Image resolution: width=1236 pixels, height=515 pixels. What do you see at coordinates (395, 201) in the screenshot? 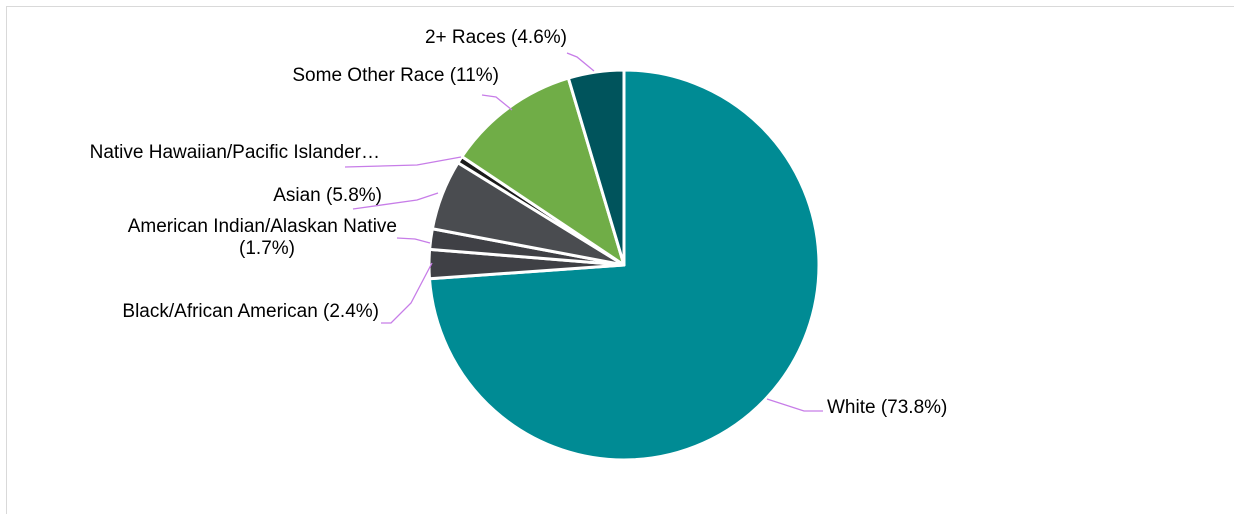
I see `leader-line-asian` at bounding box center [395, 201].